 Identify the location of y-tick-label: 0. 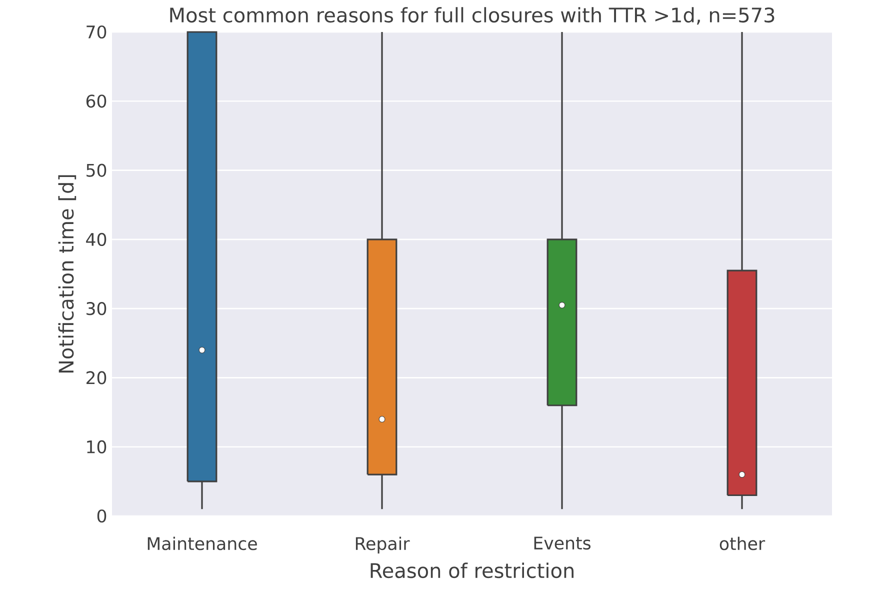
(101, 516).